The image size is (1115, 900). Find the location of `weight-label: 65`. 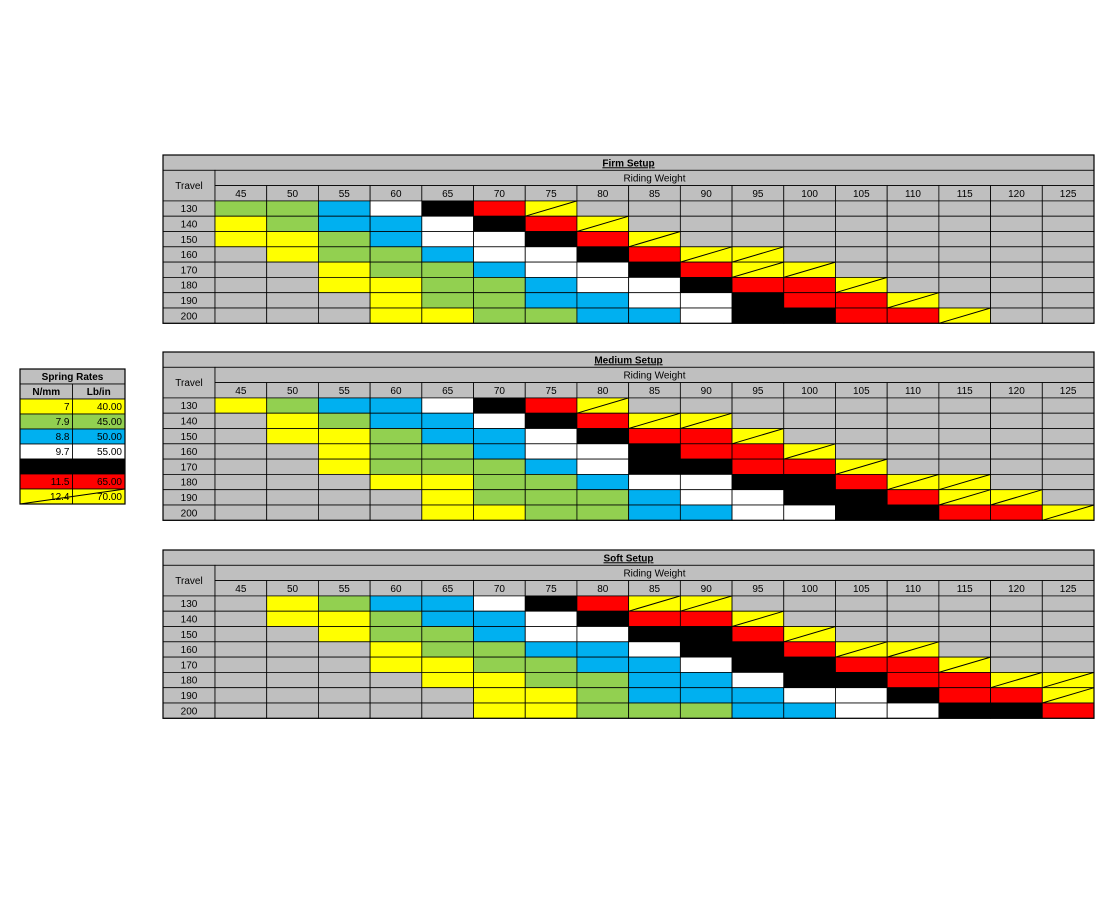

weight-label: 65 is located at coordinates (448, 194).